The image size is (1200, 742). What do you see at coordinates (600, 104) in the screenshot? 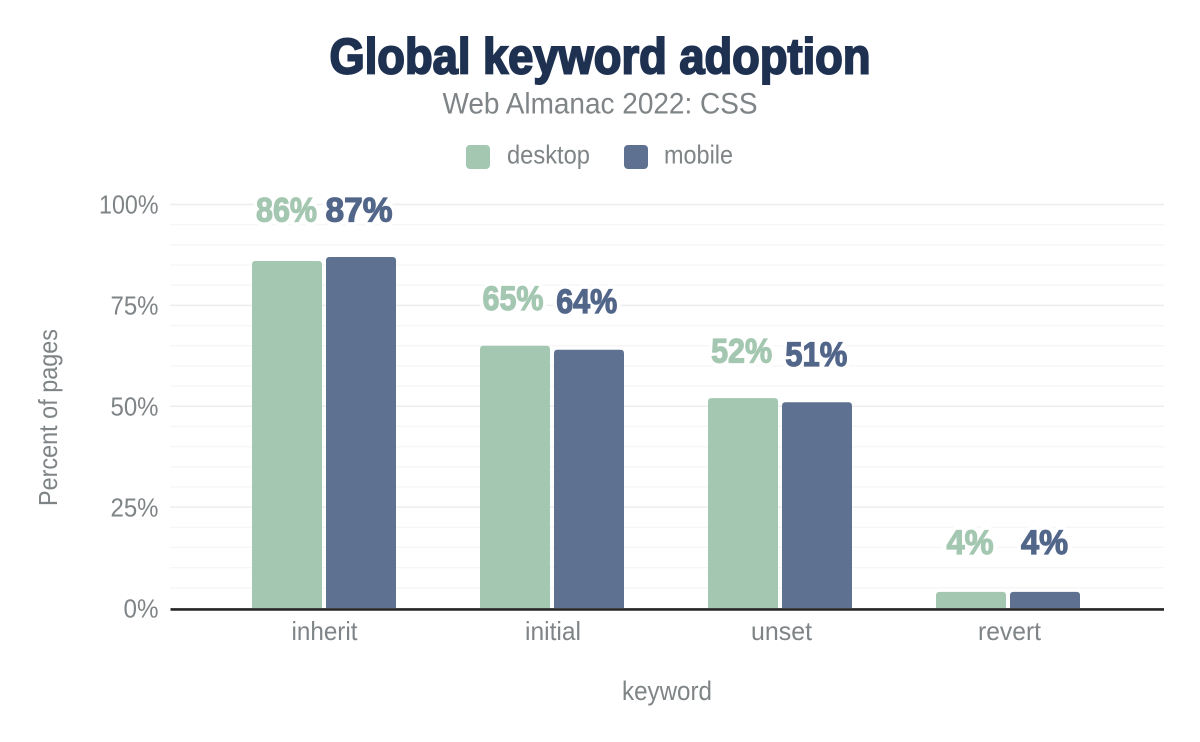
I see `svg-text: Web Almanac 2022: CSS` at bounding box center [600, 104].